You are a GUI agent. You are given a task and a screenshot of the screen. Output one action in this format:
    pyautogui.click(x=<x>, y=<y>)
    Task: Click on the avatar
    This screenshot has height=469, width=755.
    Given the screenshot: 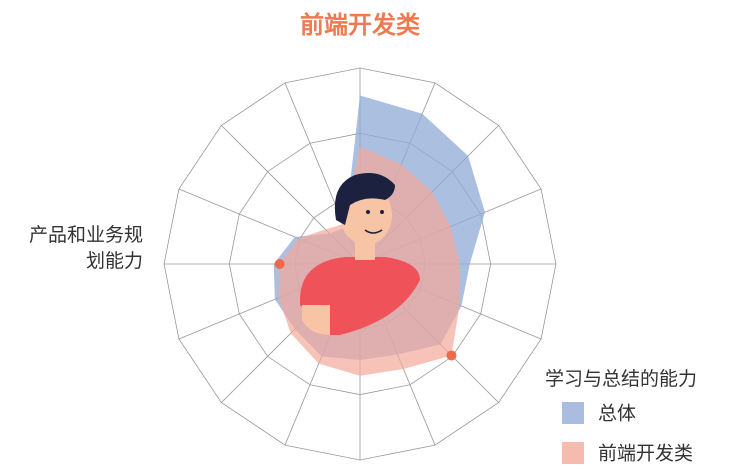 What is the action you would take?
    pyautogui.click(x=360, y=253)
    